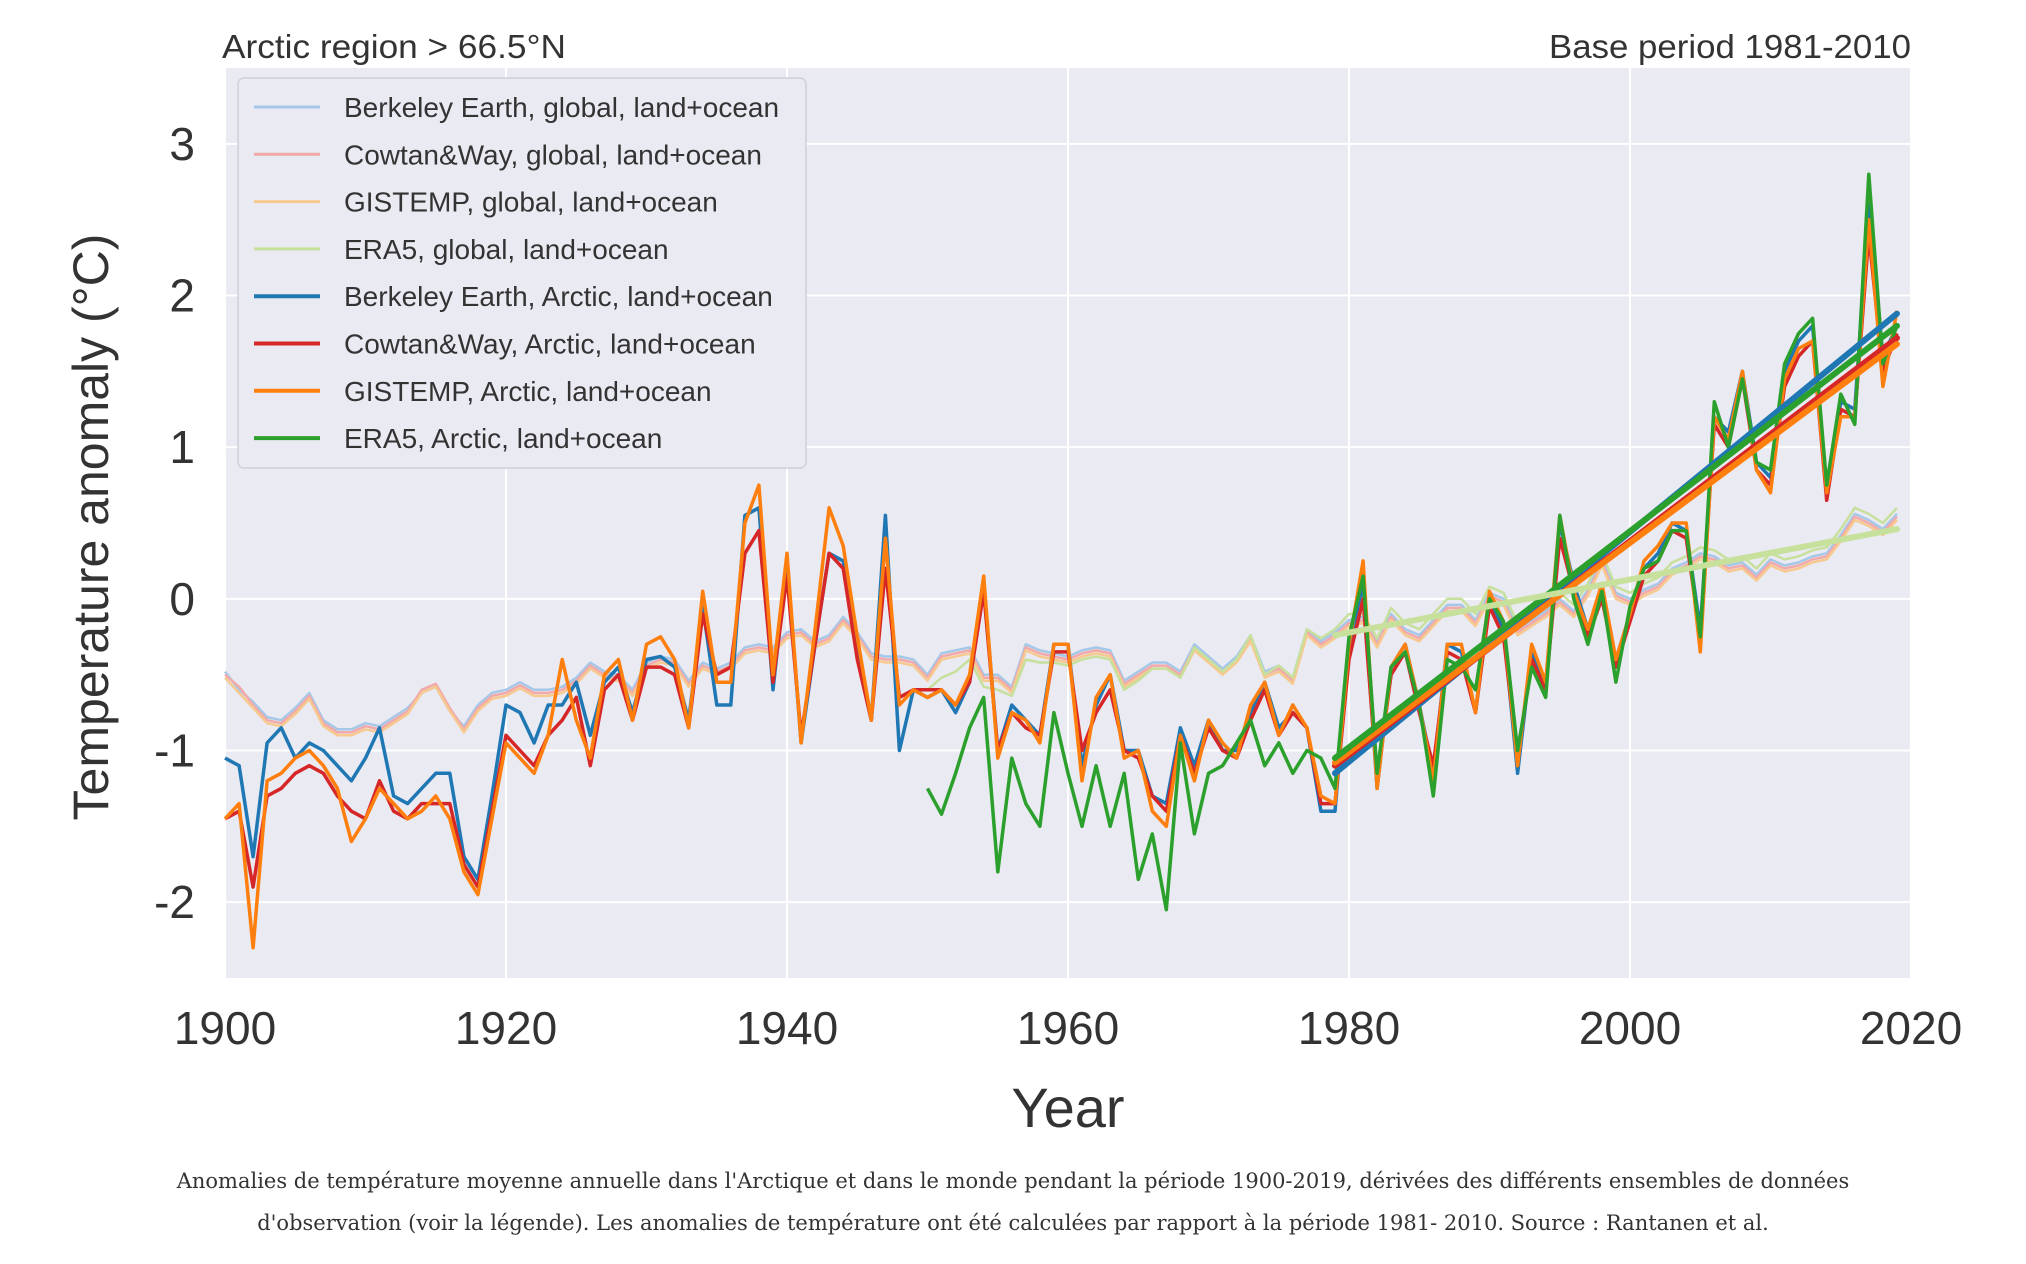  I want to click on y-tick-label: 0, so click(182, 599).